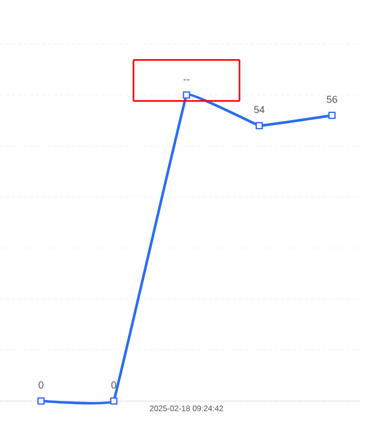  I want to click on data-label: 56, so click(332, 99).